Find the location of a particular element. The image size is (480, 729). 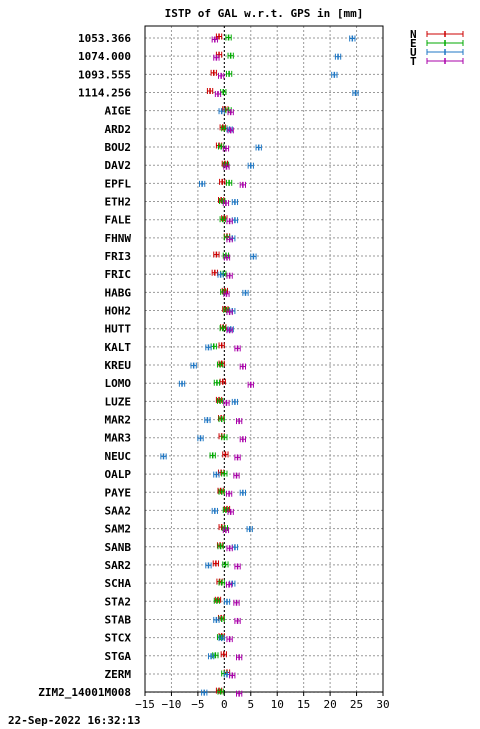

station-label: SAA2 is located at coordinates (118, 510).